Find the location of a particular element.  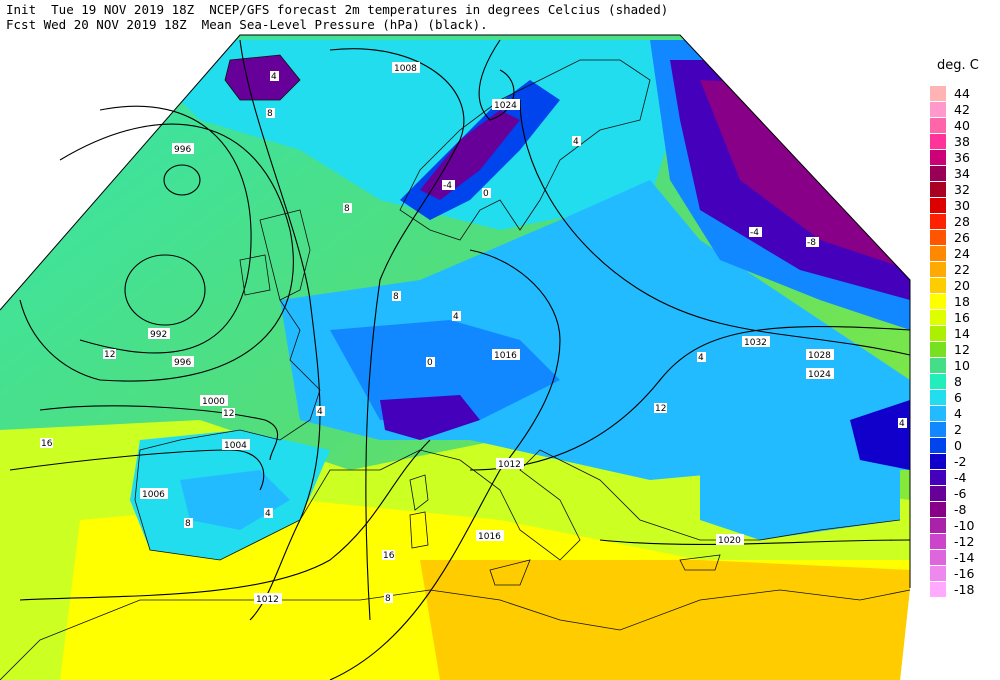

legend-label: 32 is located at coordinates (962, 189).